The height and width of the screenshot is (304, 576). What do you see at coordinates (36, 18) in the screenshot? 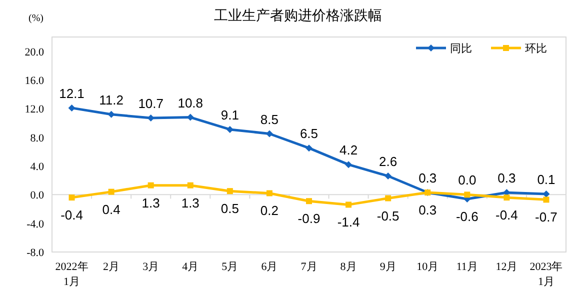
I see `y-axis-title: (%)` at bounding box center [36, 18].